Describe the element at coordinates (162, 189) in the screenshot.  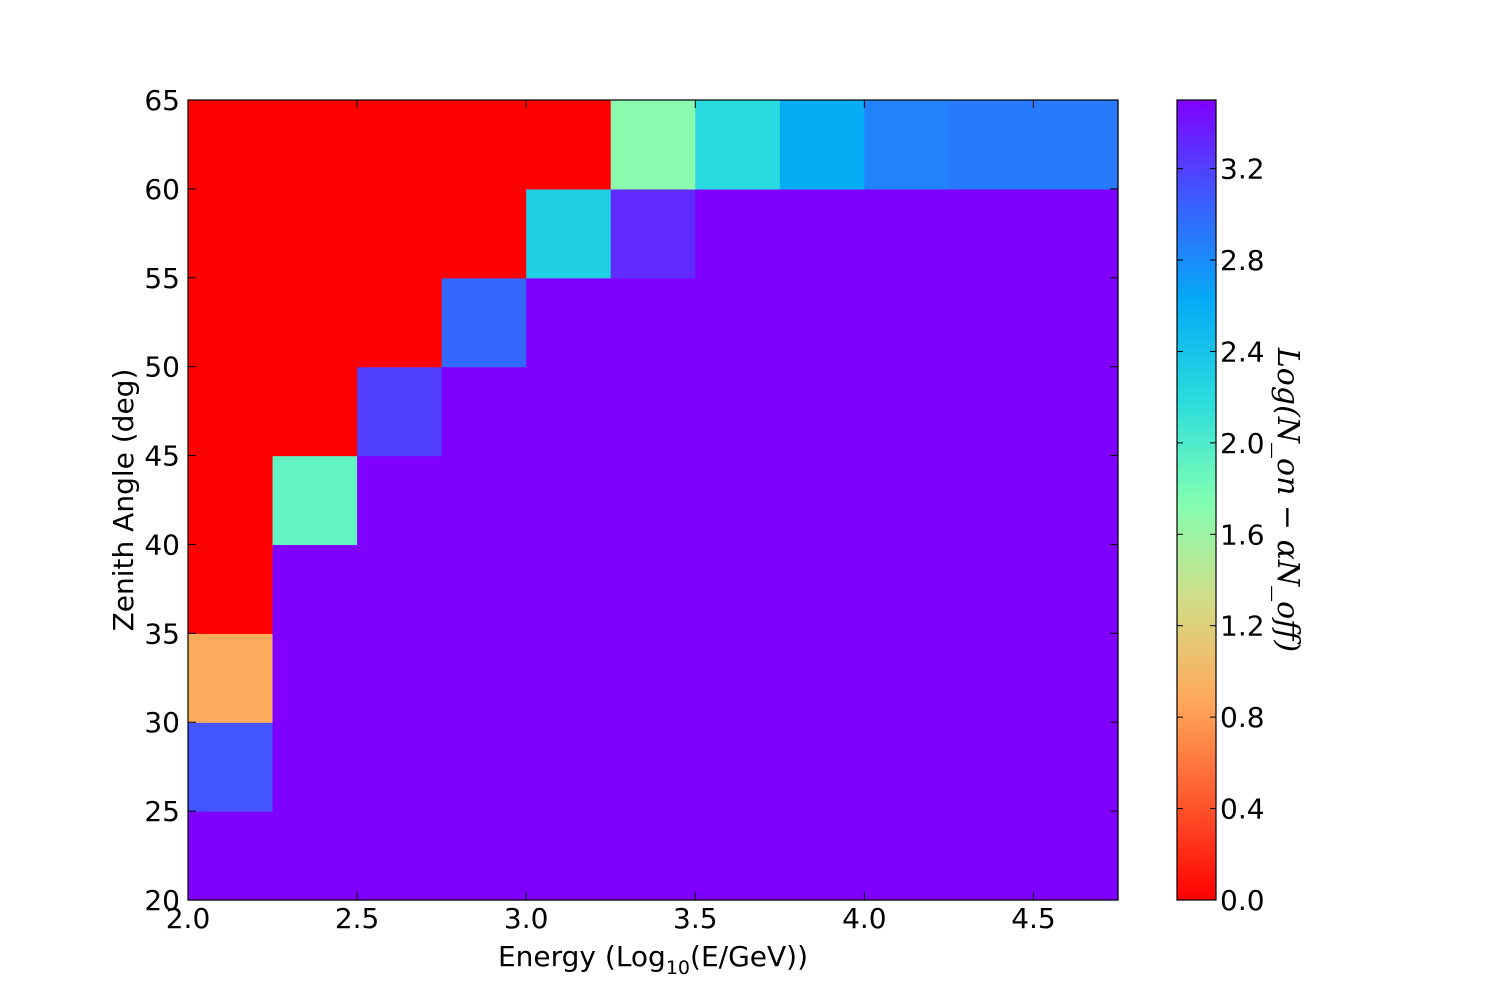
I see `y-tick-label: 60` at that location.